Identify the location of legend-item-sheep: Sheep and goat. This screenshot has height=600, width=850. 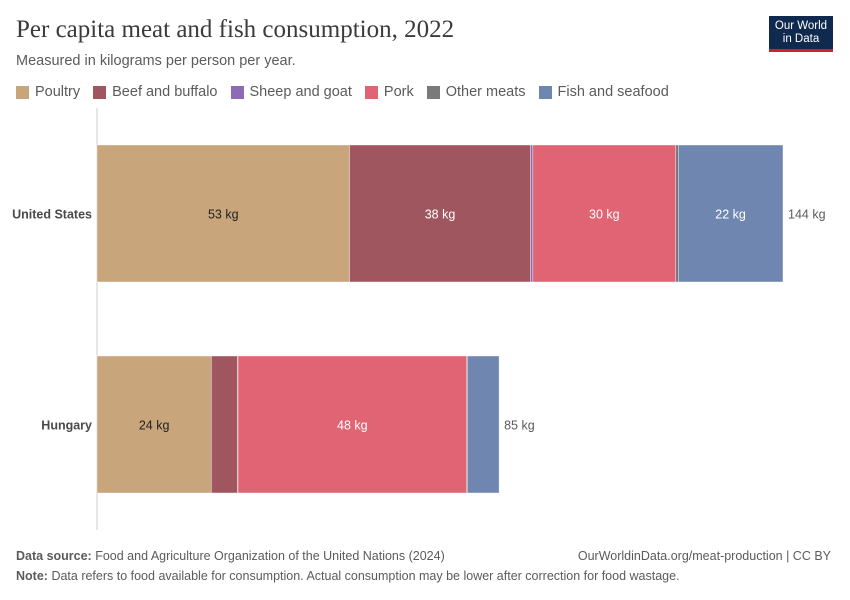
(291, 92).